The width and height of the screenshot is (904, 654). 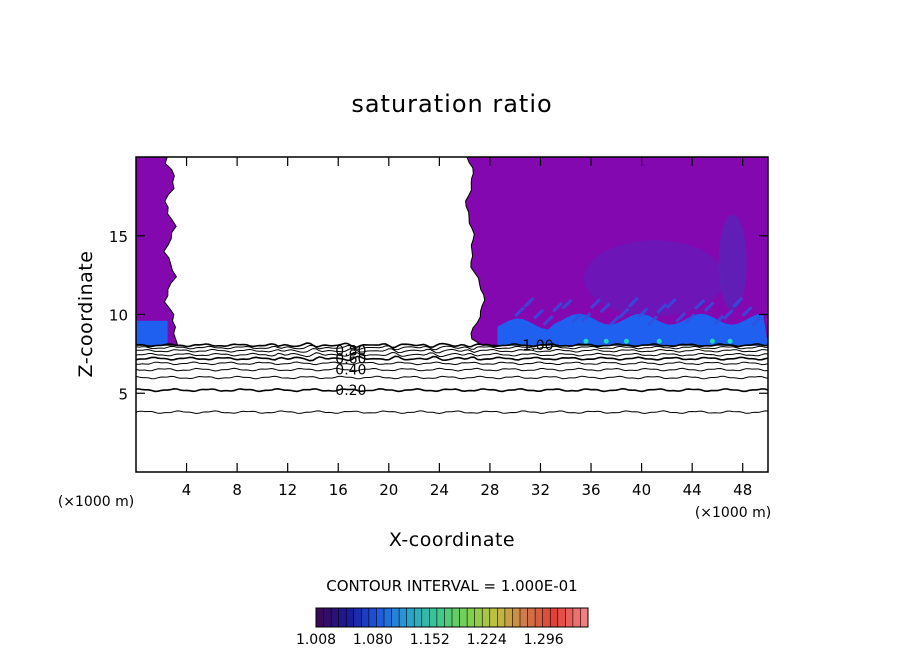 What do you see at coordinates (452, 540) in the screenshot?
I see `x-axis-label: X-coordinate` at bounding box center [452, 540].